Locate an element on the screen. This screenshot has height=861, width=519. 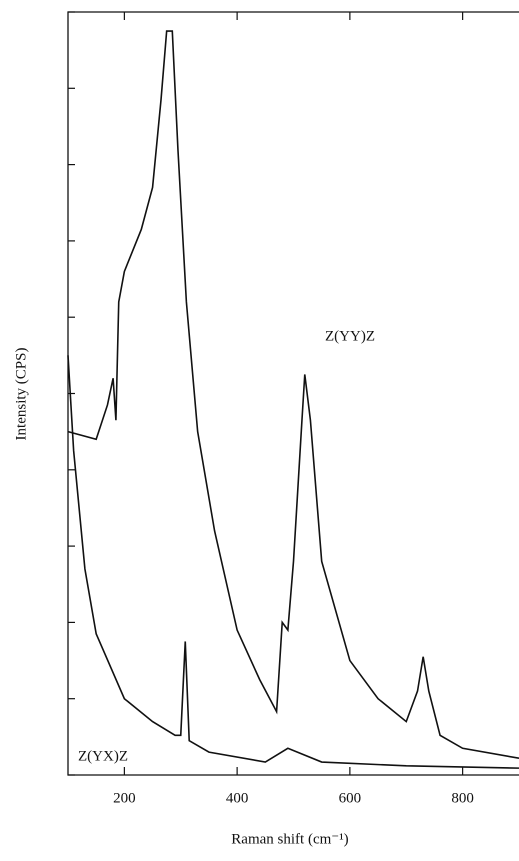
y-axis-label: Intensity (CPS) is located at coordinates (21, 394).